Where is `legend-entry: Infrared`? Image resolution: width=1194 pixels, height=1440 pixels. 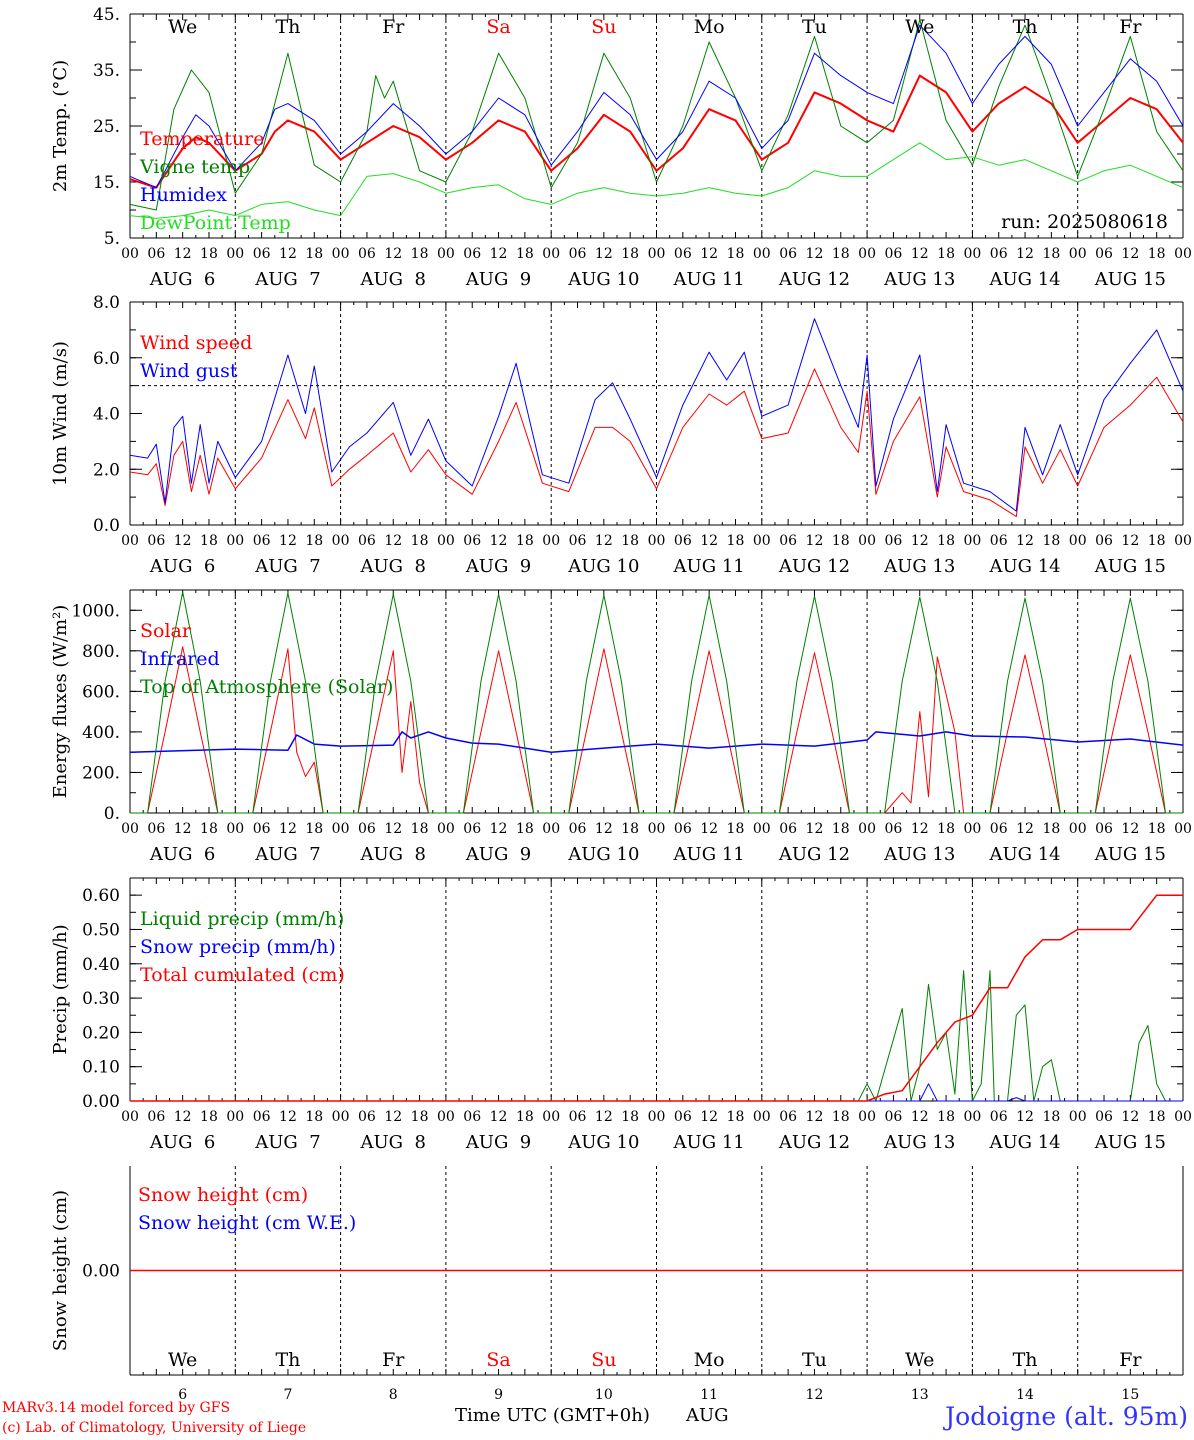
legend-entry: Infrared is located at coordinates (180, 659).